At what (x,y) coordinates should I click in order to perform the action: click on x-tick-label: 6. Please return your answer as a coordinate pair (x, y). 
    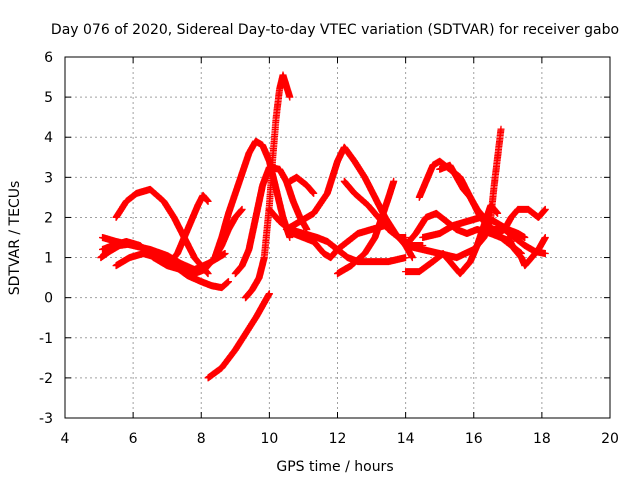
    Looking at the image, I should click on (133, 439).